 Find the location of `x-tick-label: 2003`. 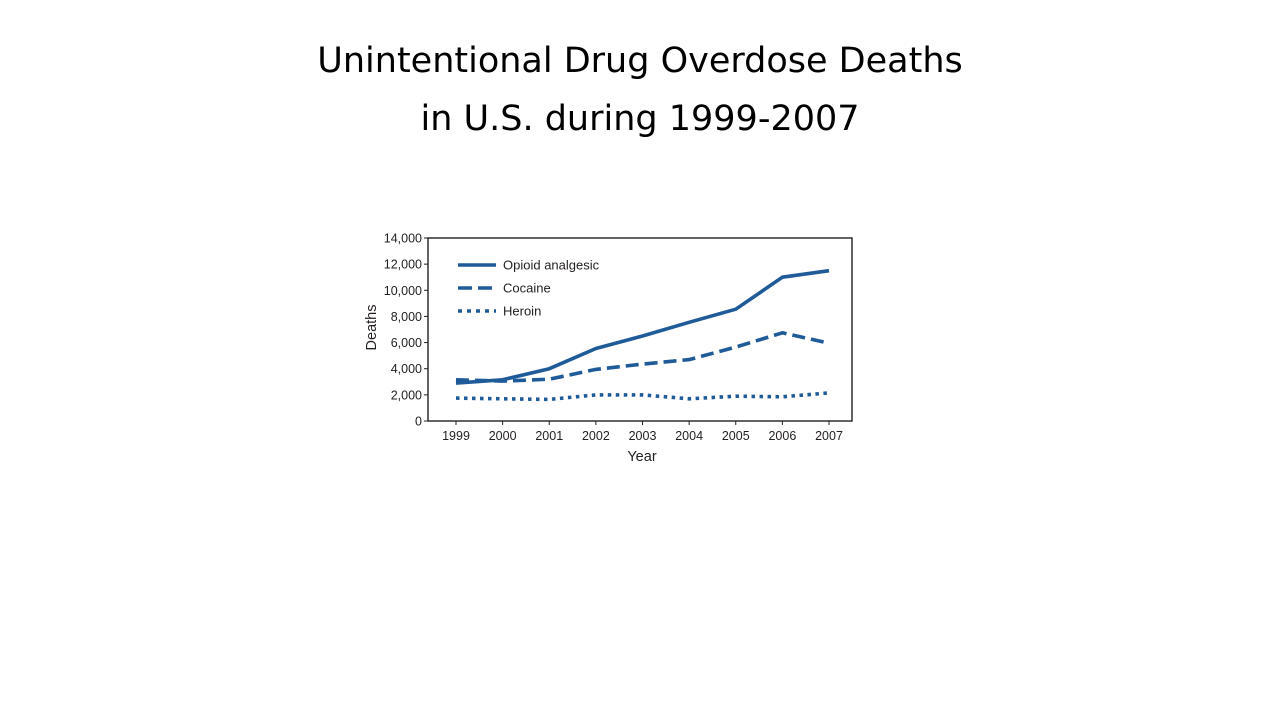

x-tick-label: 2003 is located at coordinates (643, 436).